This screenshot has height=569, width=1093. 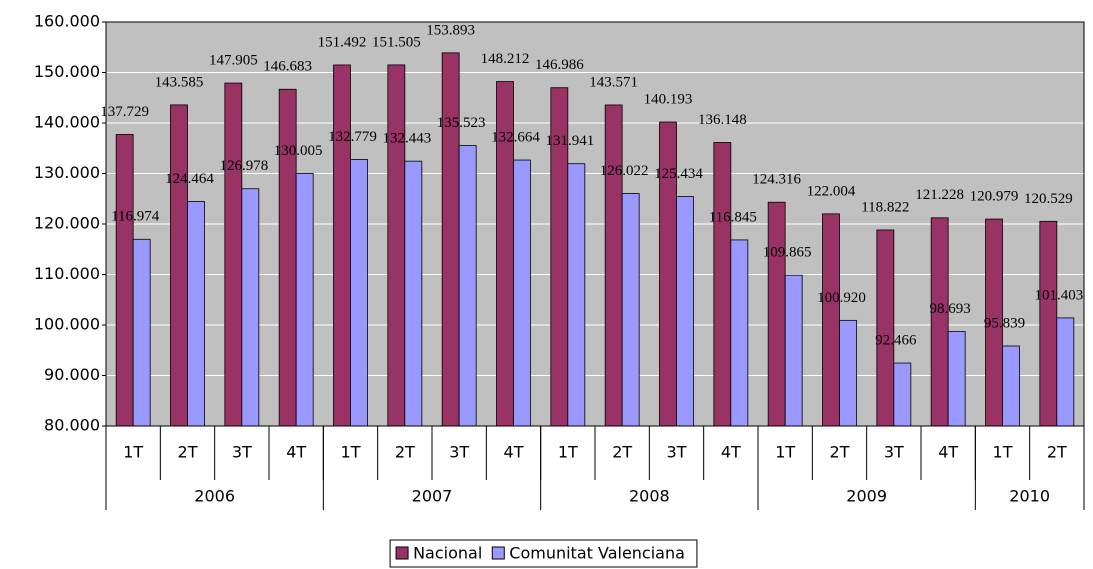 What do you see at coordinates (1048, 199) in the screenshot?
I see `value-label: 120.529` at bounding box center [1048, 199].